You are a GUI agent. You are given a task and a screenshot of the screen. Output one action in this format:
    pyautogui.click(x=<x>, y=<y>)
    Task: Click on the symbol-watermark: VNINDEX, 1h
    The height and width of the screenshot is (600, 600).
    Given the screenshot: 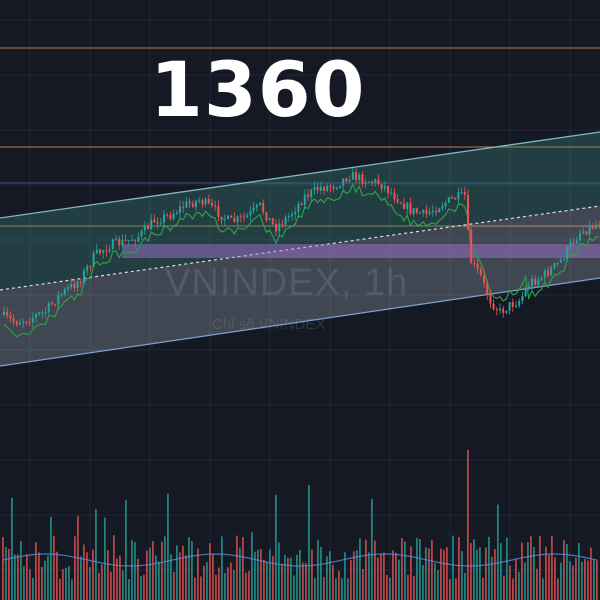 What is the action you would take?
    pyautogui.click(x=287, y=283)
    